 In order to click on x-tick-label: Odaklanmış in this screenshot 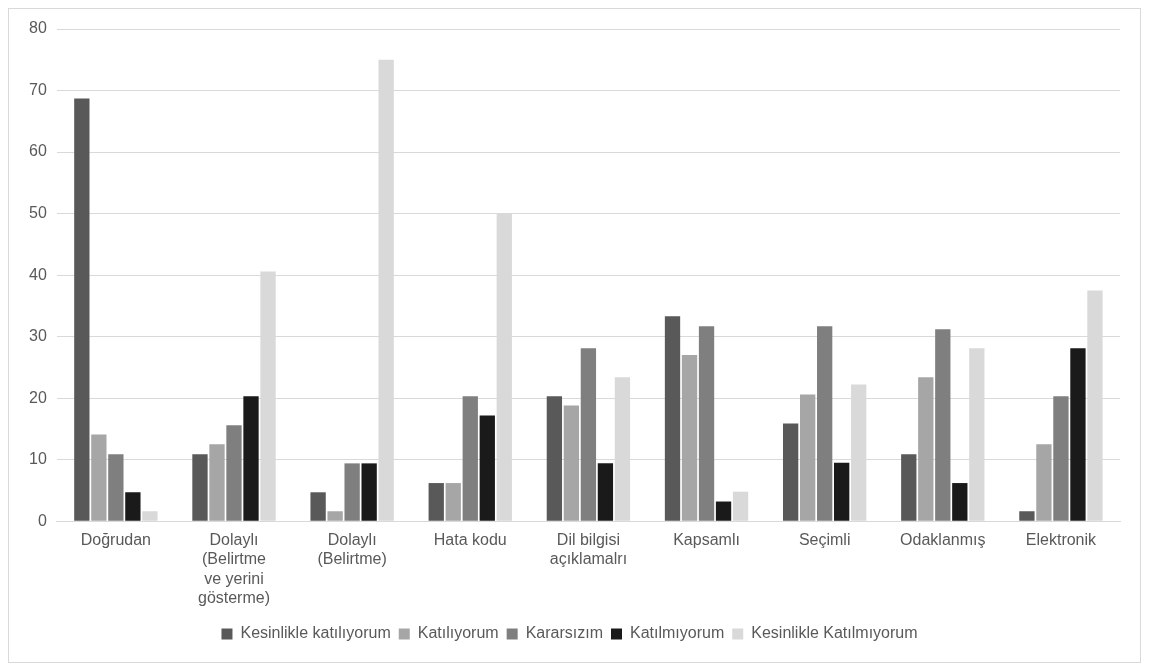, I will do `click(943, 540)`.